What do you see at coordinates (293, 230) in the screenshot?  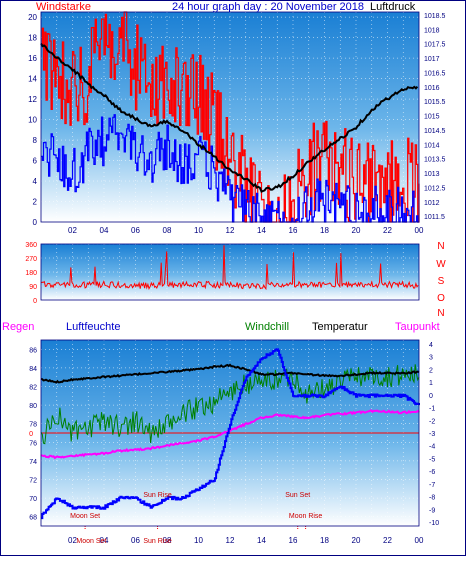 I see `wind-x-tick-label: 16` at bounding box center [293, 230].